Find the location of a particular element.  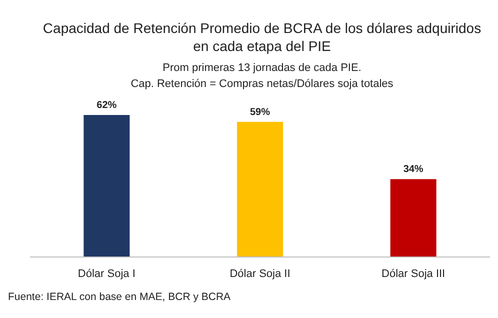

data-label: 62% is located at coordinates (106, 105).